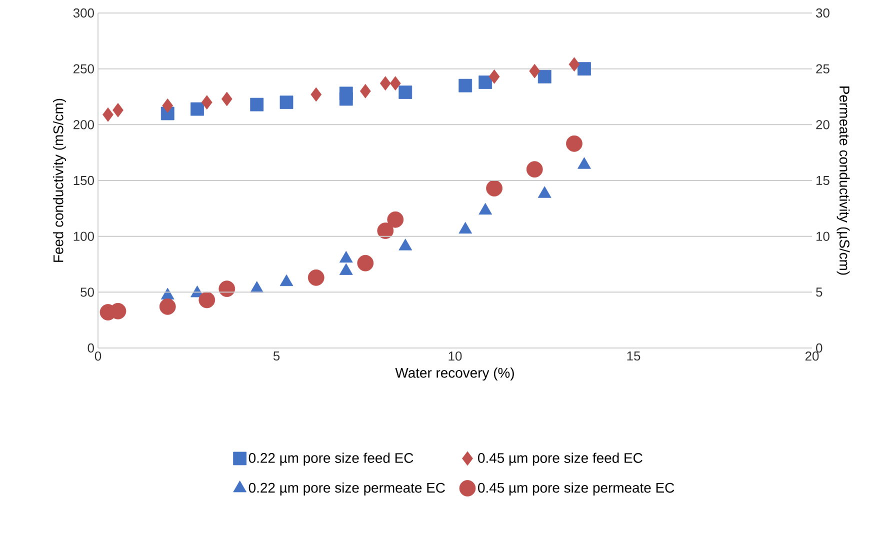 The width and height of the screenshot is (893, 541). Describe the element at coordinates (560, 459) in the screenshot. I see `legend-label: 0.45 µm pore size feed EC` at that location.